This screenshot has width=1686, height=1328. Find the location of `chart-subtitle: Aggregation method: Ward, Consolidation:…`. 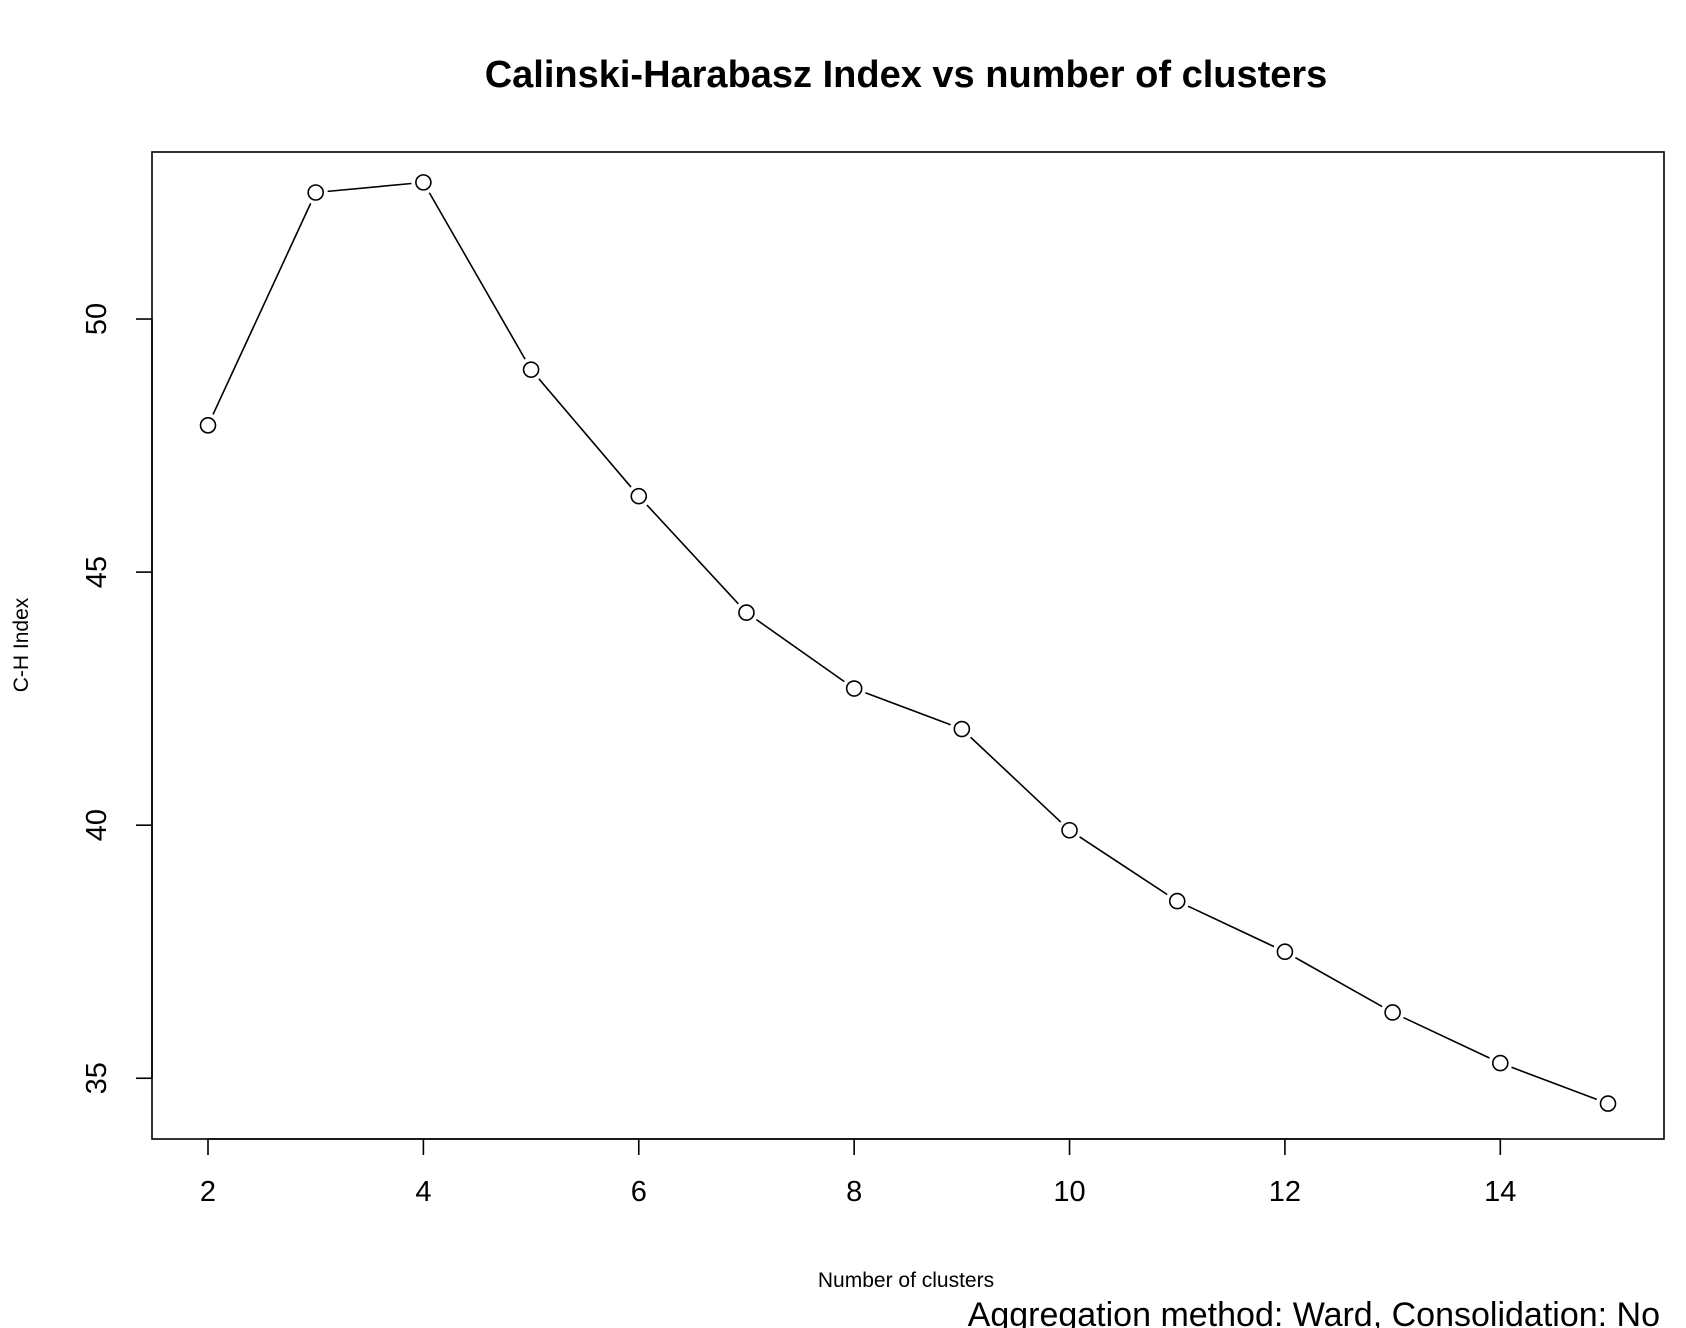

chart-subtitle: Aggregation method: Ward, Consolidation:… is located at coordinates (1314, 1312).